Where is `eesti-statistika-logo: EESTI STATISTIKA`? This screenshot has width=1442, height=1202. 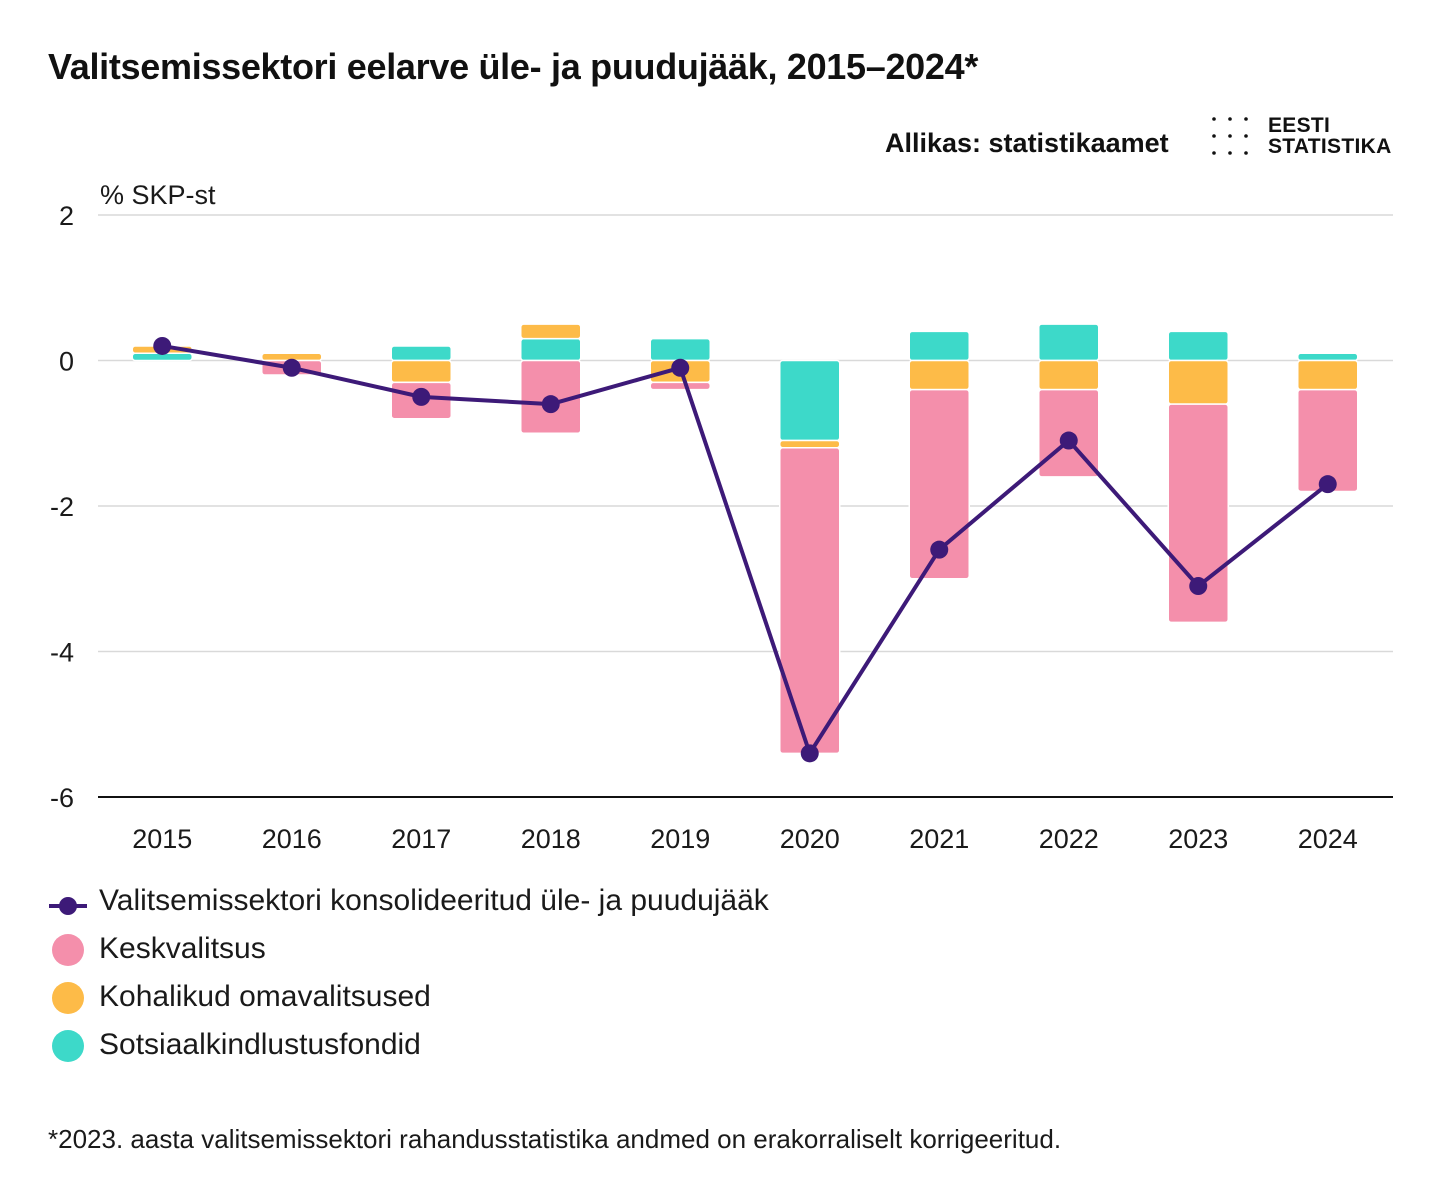 eesti-statistika-logo: EESTI STATISTIKA is located at coordinates (1308, 139).